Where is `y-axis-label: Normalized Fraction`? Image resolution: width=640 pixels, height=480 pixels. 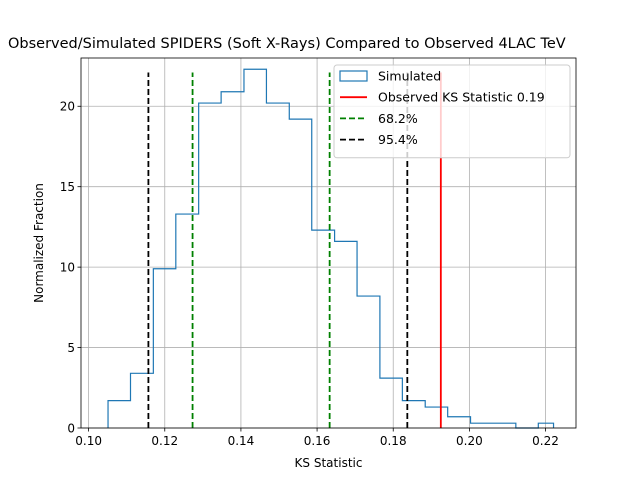 y-axis-label: Normalized Fraction is located at coordinates (39, 243).